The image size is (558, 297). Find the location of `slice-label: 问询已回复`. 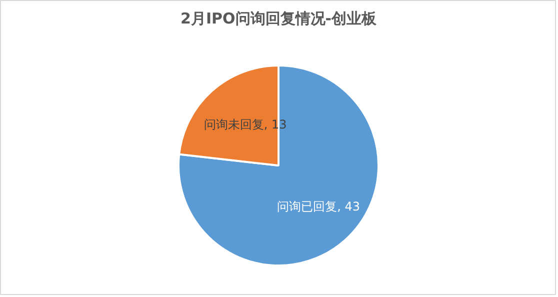

slice-label: 问询已回复 is located at coordinates (307, 207).